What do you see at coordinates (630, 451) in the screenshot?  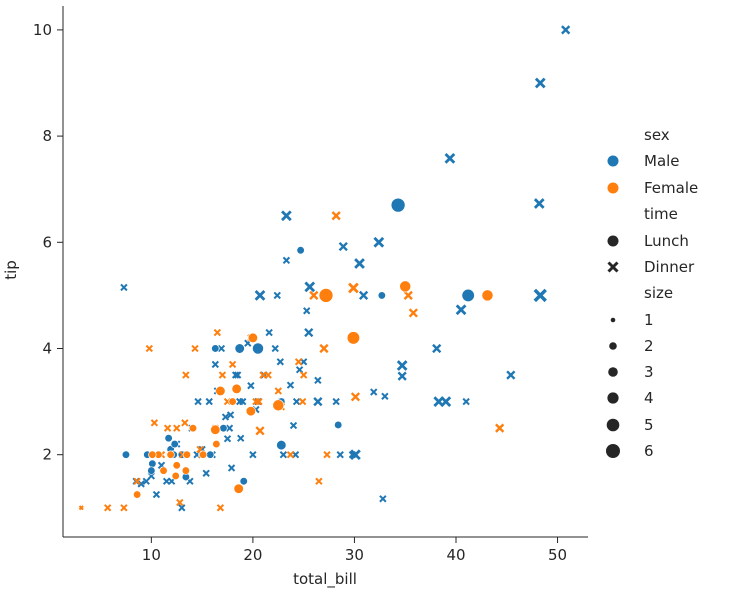 I see `legend-entry-size-6: 6` at bounding box center [630, 451].